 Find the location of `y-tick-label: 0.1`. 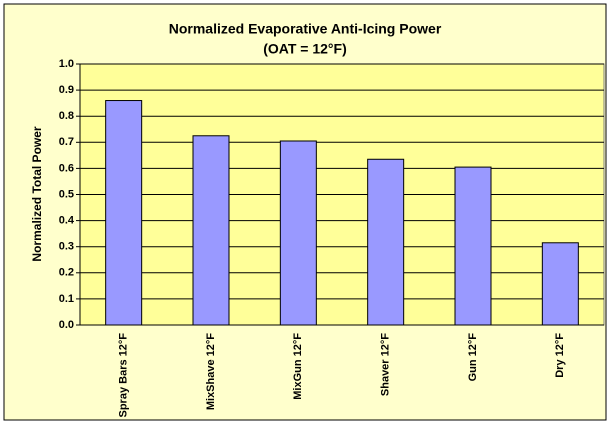

y-tick-label: 0.1 is located at coordinates (66, 299).